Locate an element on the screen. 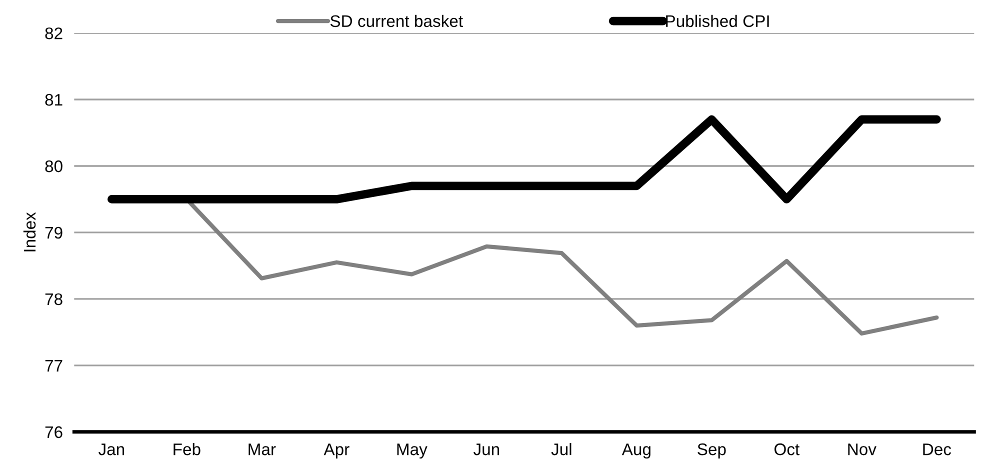  legend-label: SD current basket is located at coordinates (396, 21).